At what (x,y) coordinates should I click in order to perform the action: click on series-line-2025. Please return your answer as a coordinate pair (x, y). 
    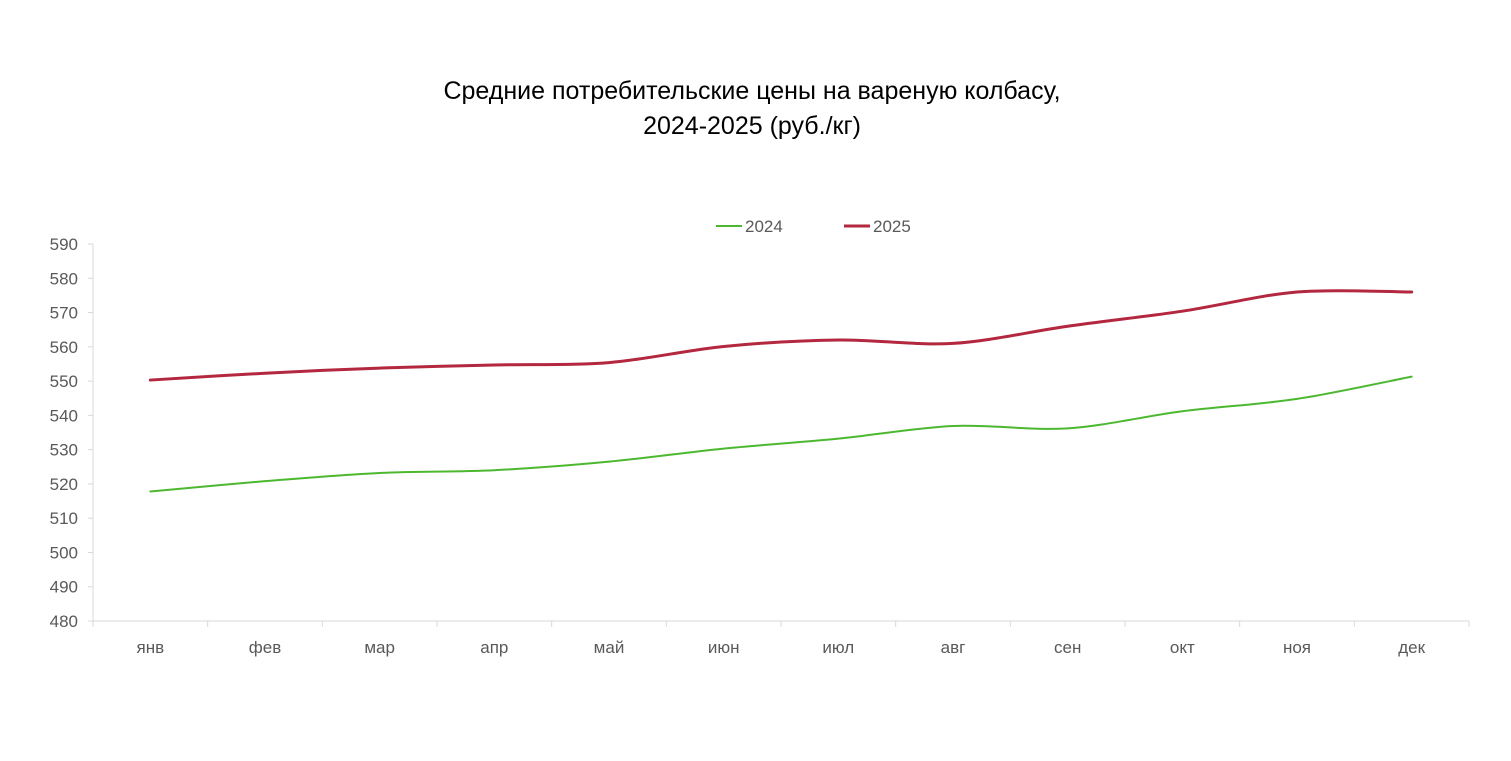
    Looking at the image, I should click on (780, 335).